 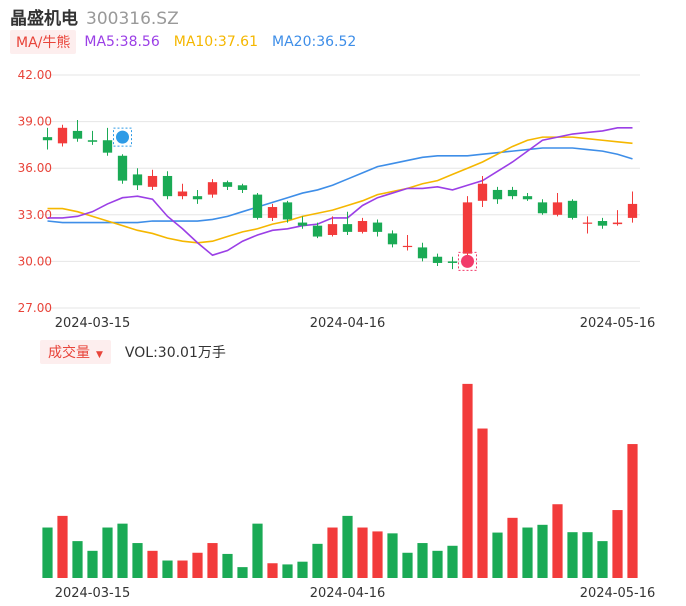 I want to click on ma20-label: MA20:36.52, so click(x=314, y=42).